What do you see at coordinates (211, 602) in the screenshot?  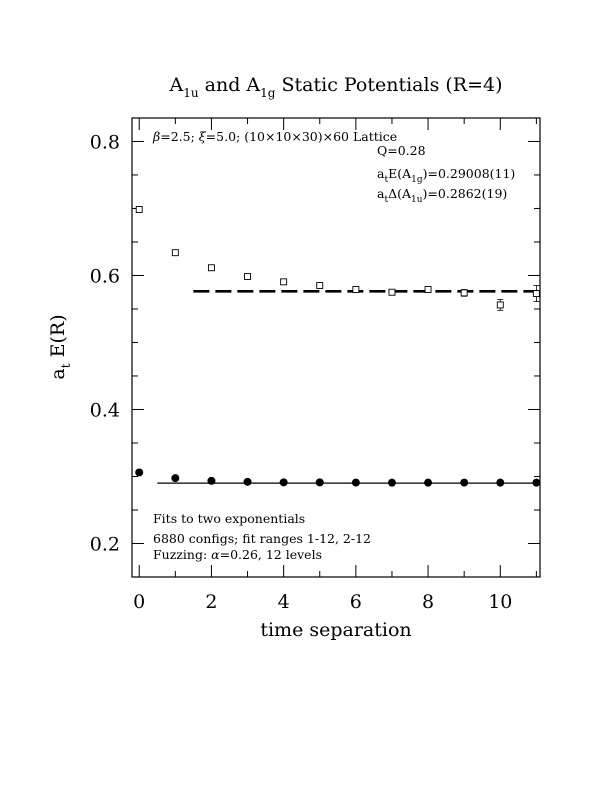 I see `x-tick-label: 2` at bounding box center [211, 602].